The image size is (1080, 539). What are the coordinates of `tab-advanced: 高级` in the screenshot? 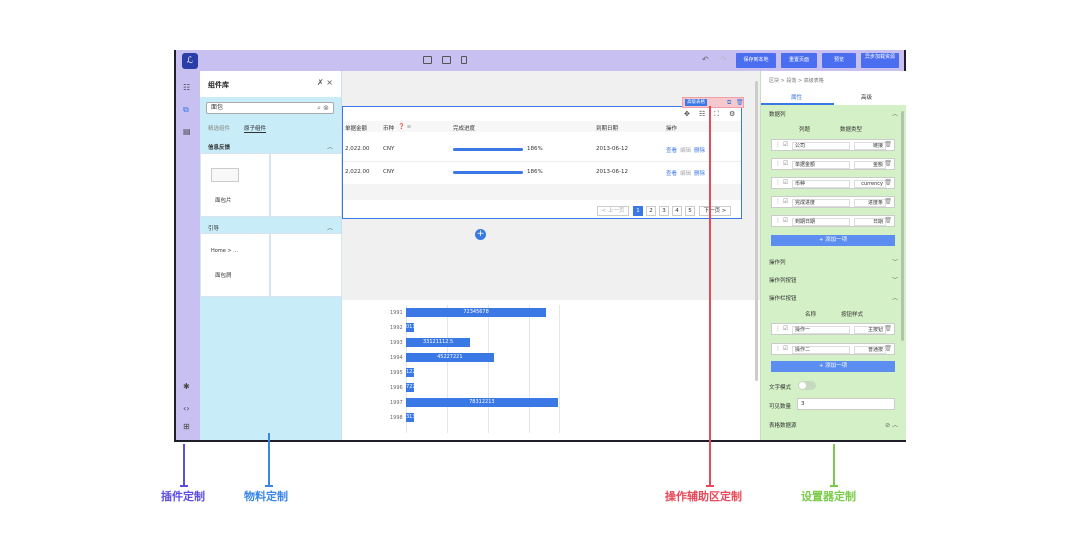 It's located at (867, 98).